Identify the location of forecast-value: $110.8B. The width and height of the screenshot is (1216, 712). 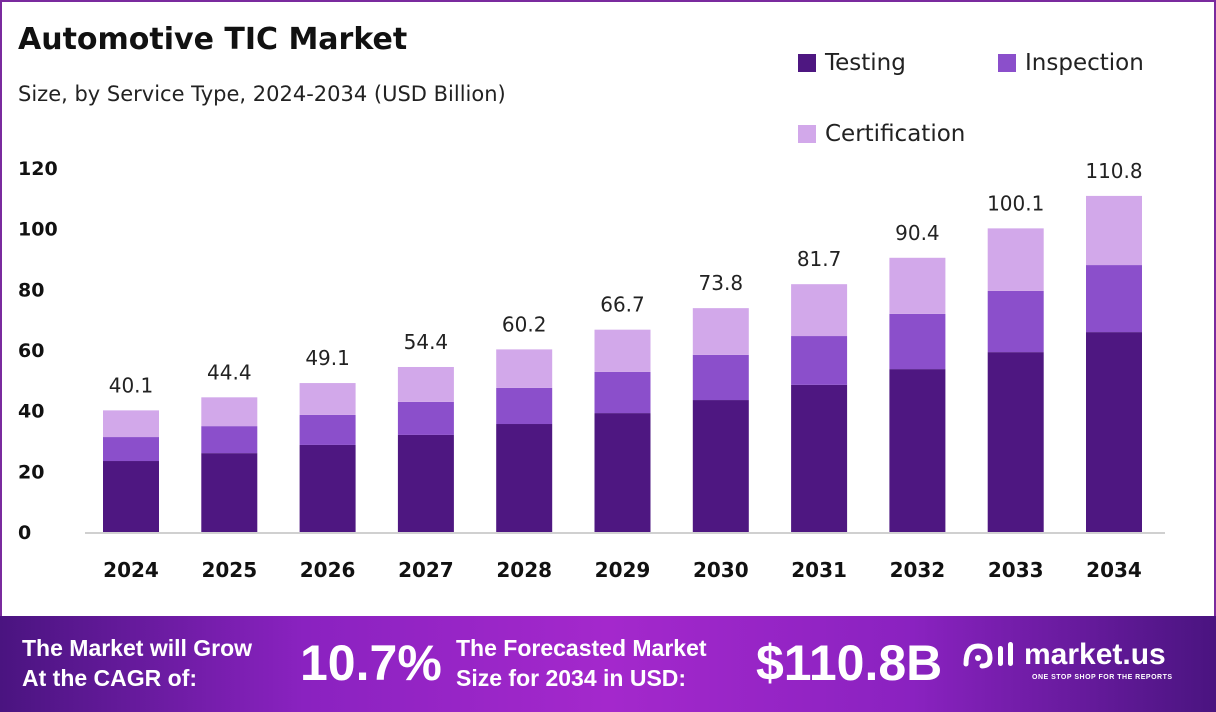
(849, 663).